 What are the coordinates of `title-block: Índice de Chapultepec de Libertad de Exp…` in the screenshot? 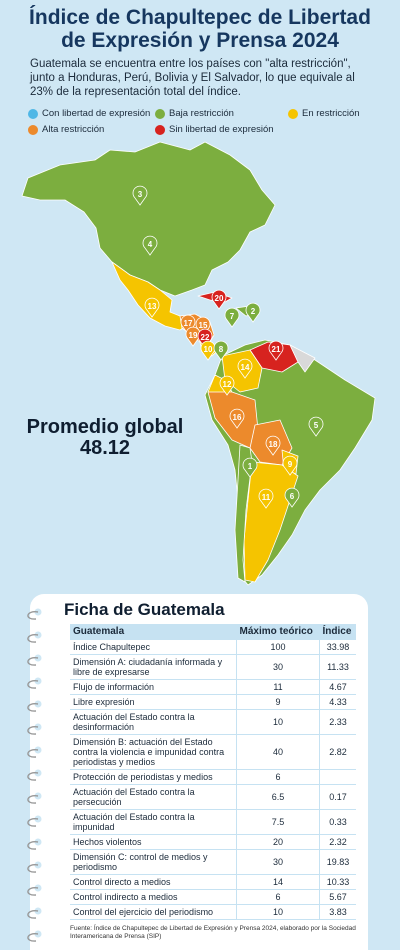 It's located at (200, 29).